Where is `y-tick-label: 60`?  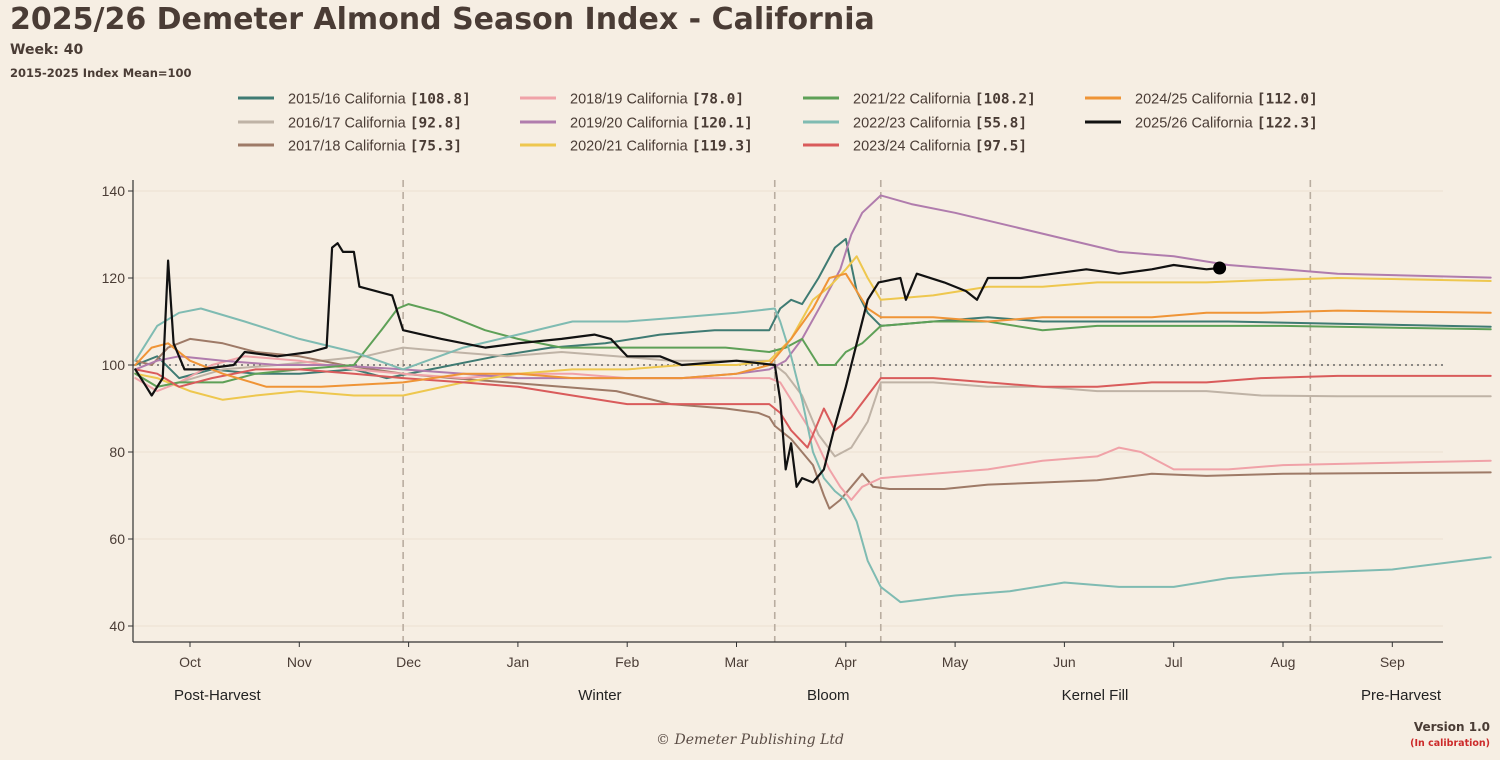
y-tick-label: 60 is located at coordinates (117, 539).